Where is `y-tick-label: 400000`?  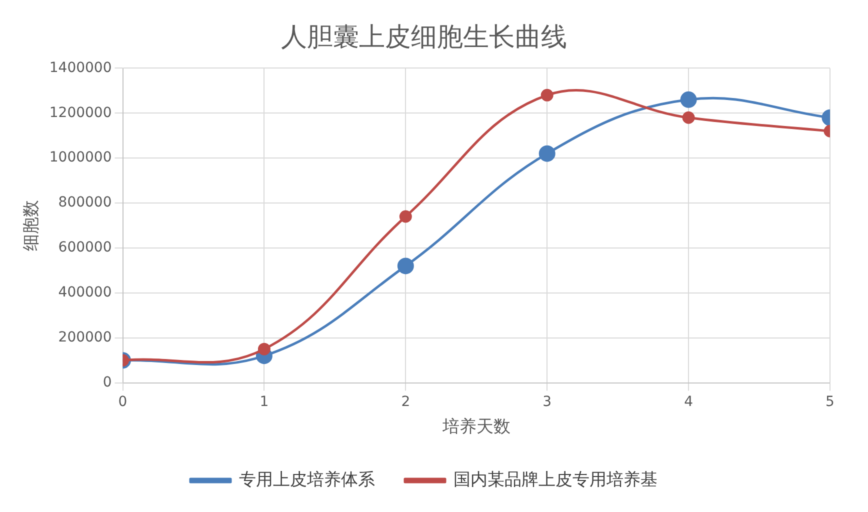
y-tick-label: 400000 is located at coordinates (85, 292).